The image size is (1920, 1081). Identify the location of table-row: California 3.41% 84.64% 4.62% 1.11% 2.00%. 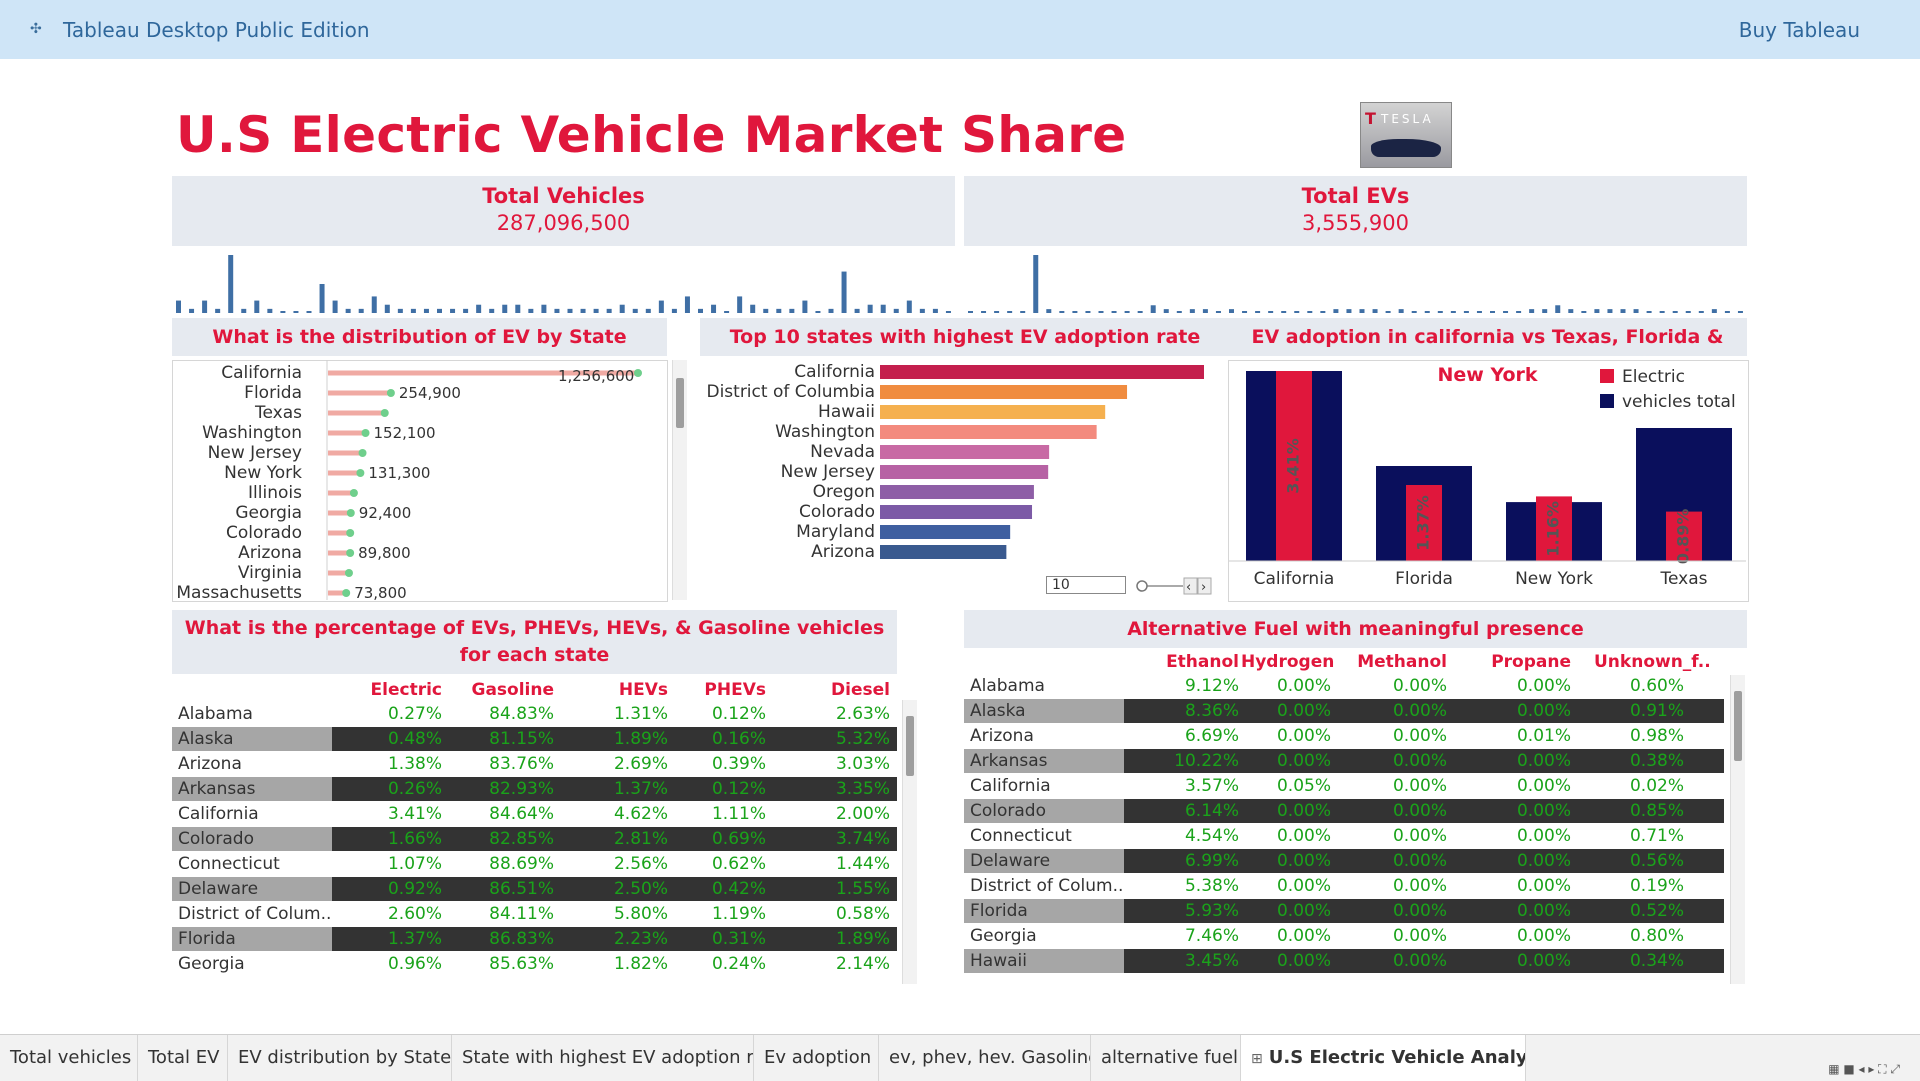
(534, 814).